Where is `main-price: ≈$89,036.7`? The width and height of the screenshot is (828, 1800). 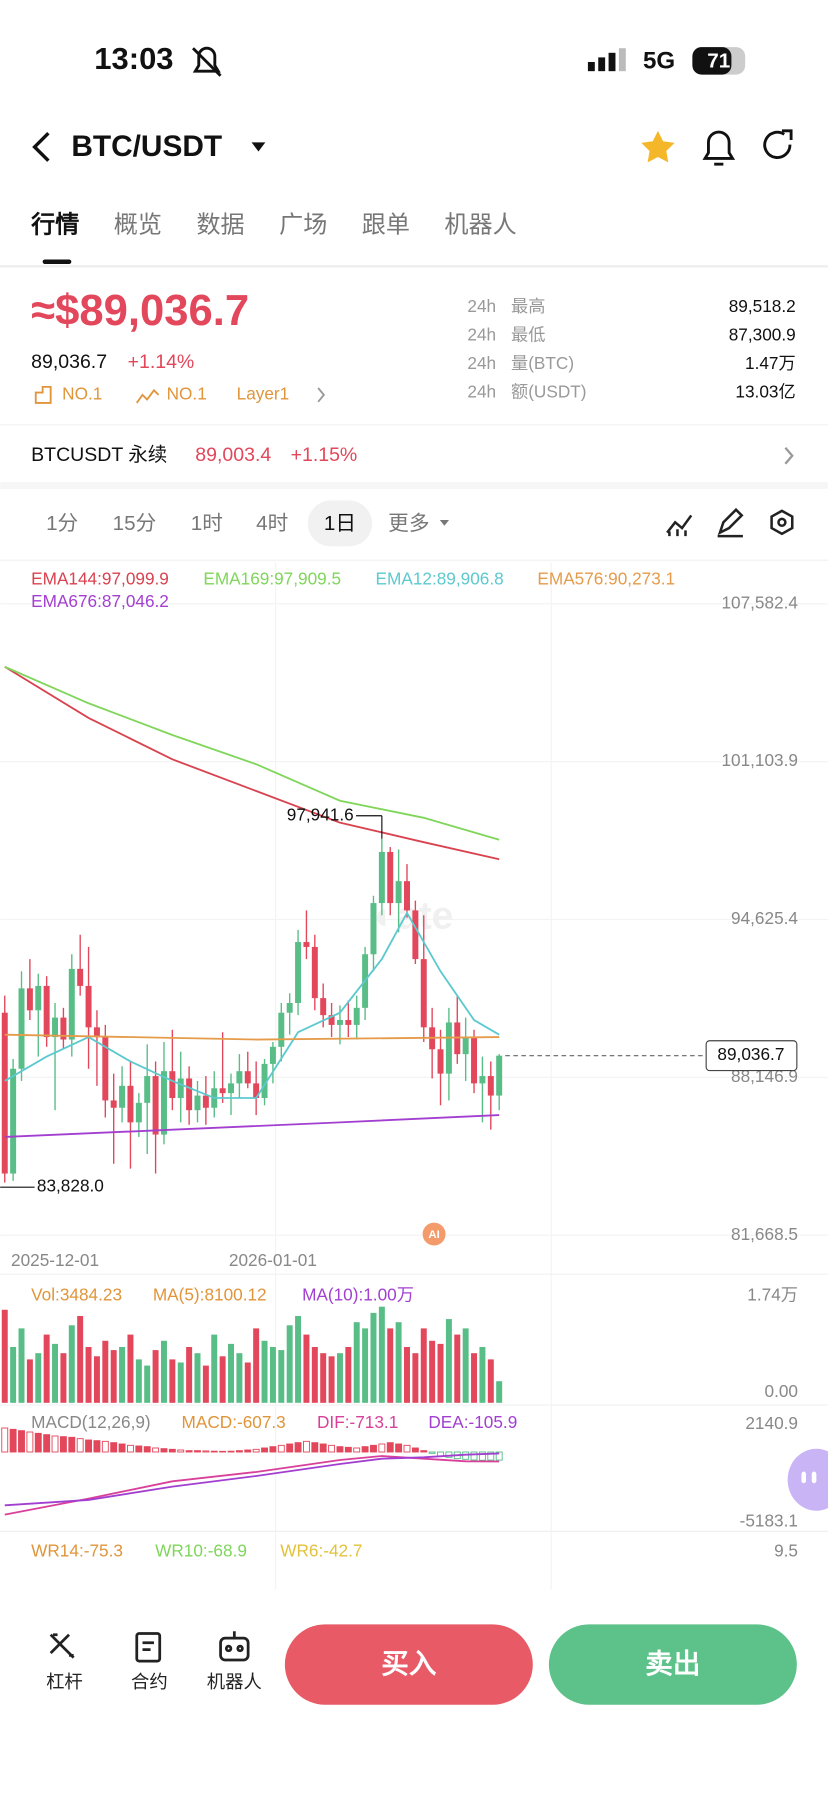
main-price: ≈$89,036.7 is located at coordinates (140, 311).